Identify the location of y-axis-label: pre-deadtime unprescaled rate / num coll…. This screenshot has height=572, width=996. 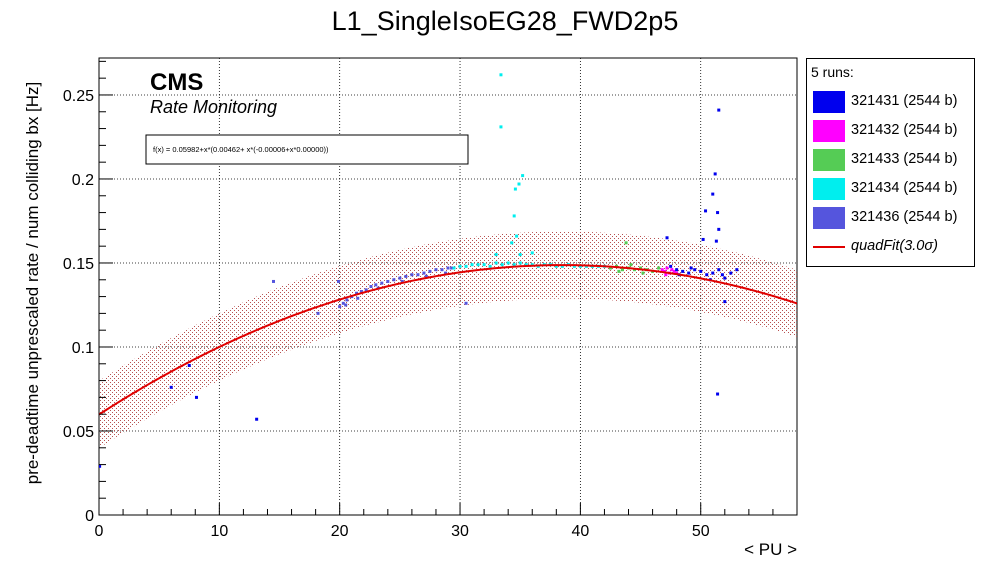
(32, 283).